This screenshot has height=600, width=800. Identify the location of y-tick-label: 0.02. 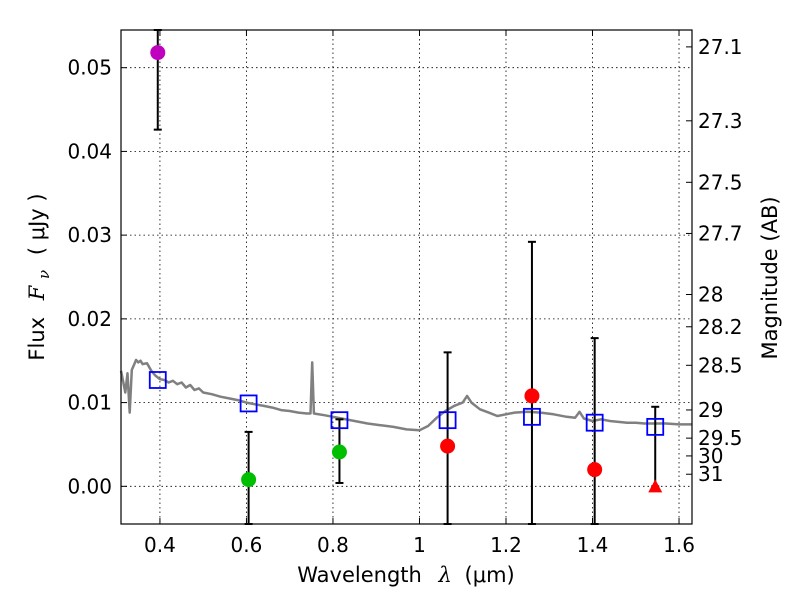
(89, 319).